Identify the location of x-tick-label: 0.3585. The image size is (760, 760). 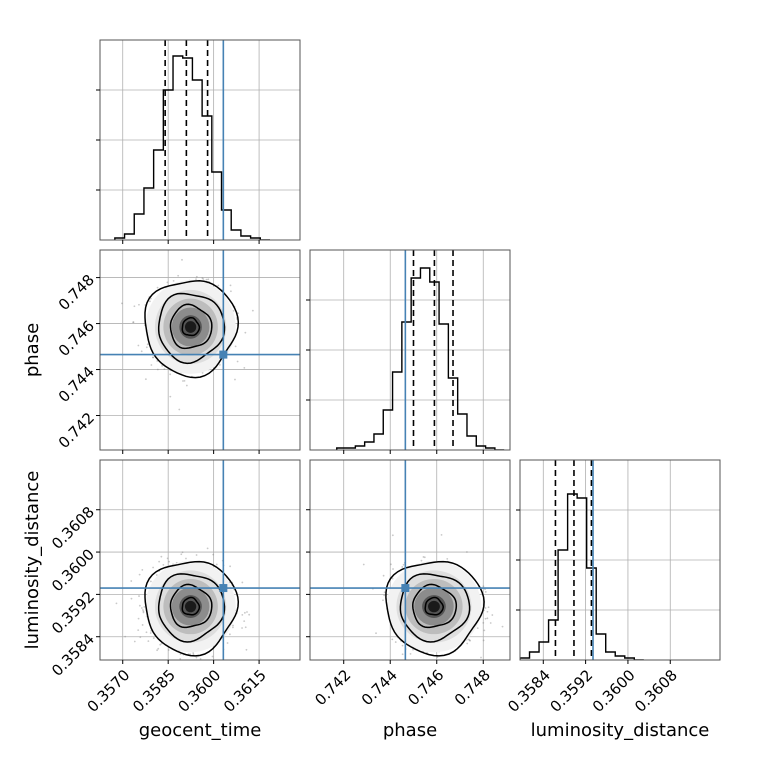
(154, 691).